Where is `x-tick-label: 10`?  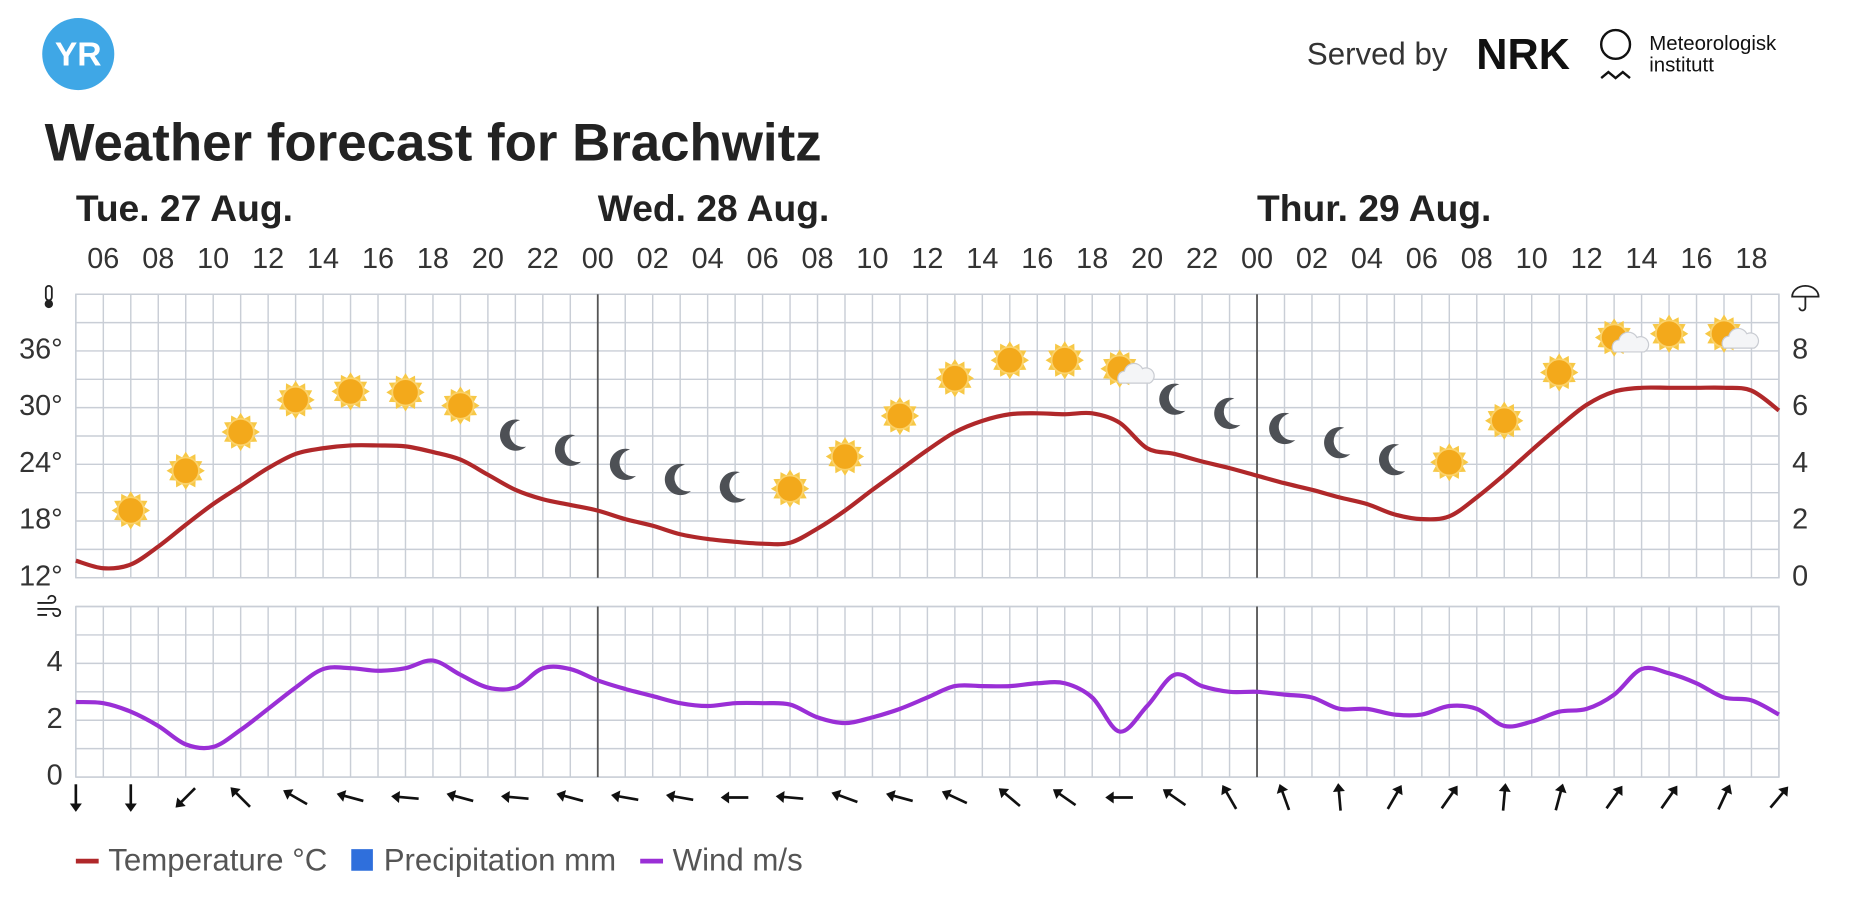
x-tick-label: 10 is located at coordinates (872, 259).